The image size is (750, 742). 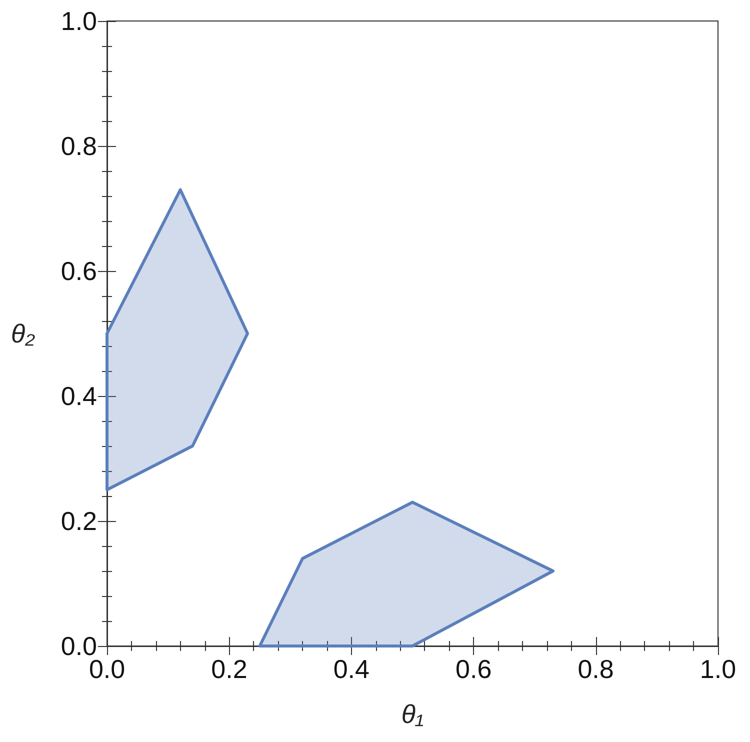 What do you see at coordinates (412, 714) in the screenshot?
I see `x-axis-title: θ₁` at bounding box center [412, 714].